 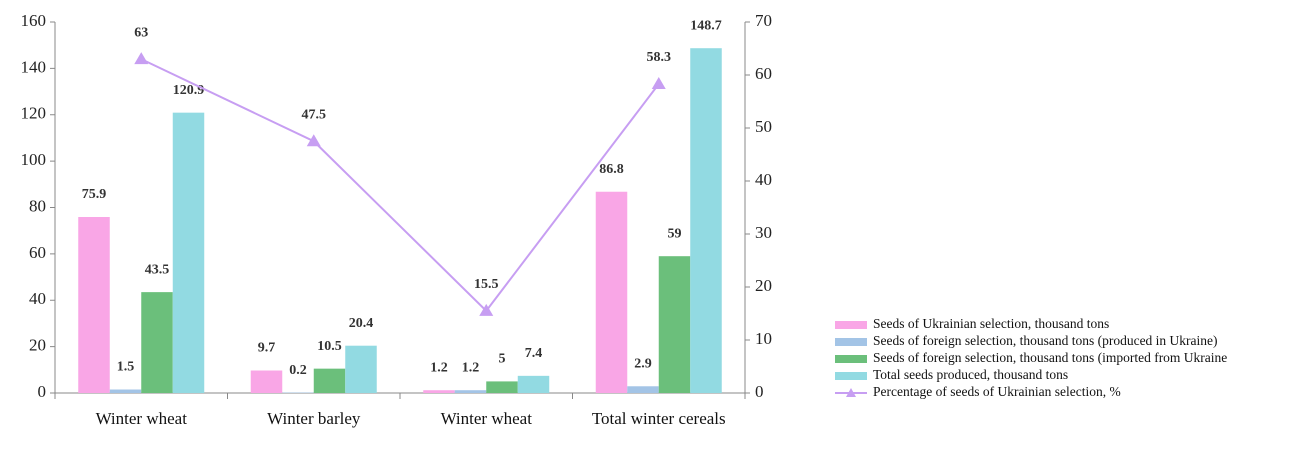 I want to click on data-label: 47.5, so click(x=314, y=114).